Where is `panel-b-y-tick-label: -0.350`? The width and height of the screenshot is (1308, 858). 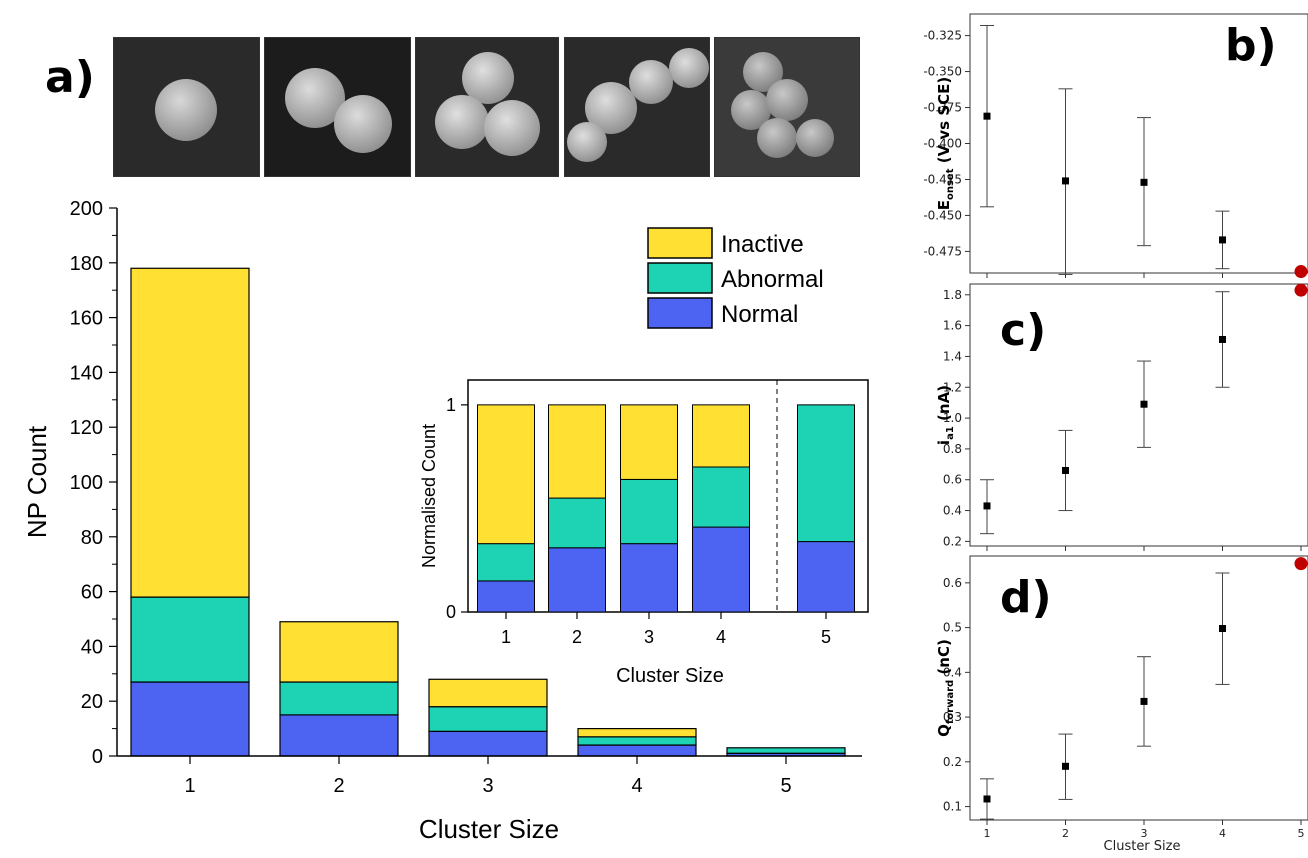 panel-b-y-tick-label: -0.350 is located at coordinates (942, 72).